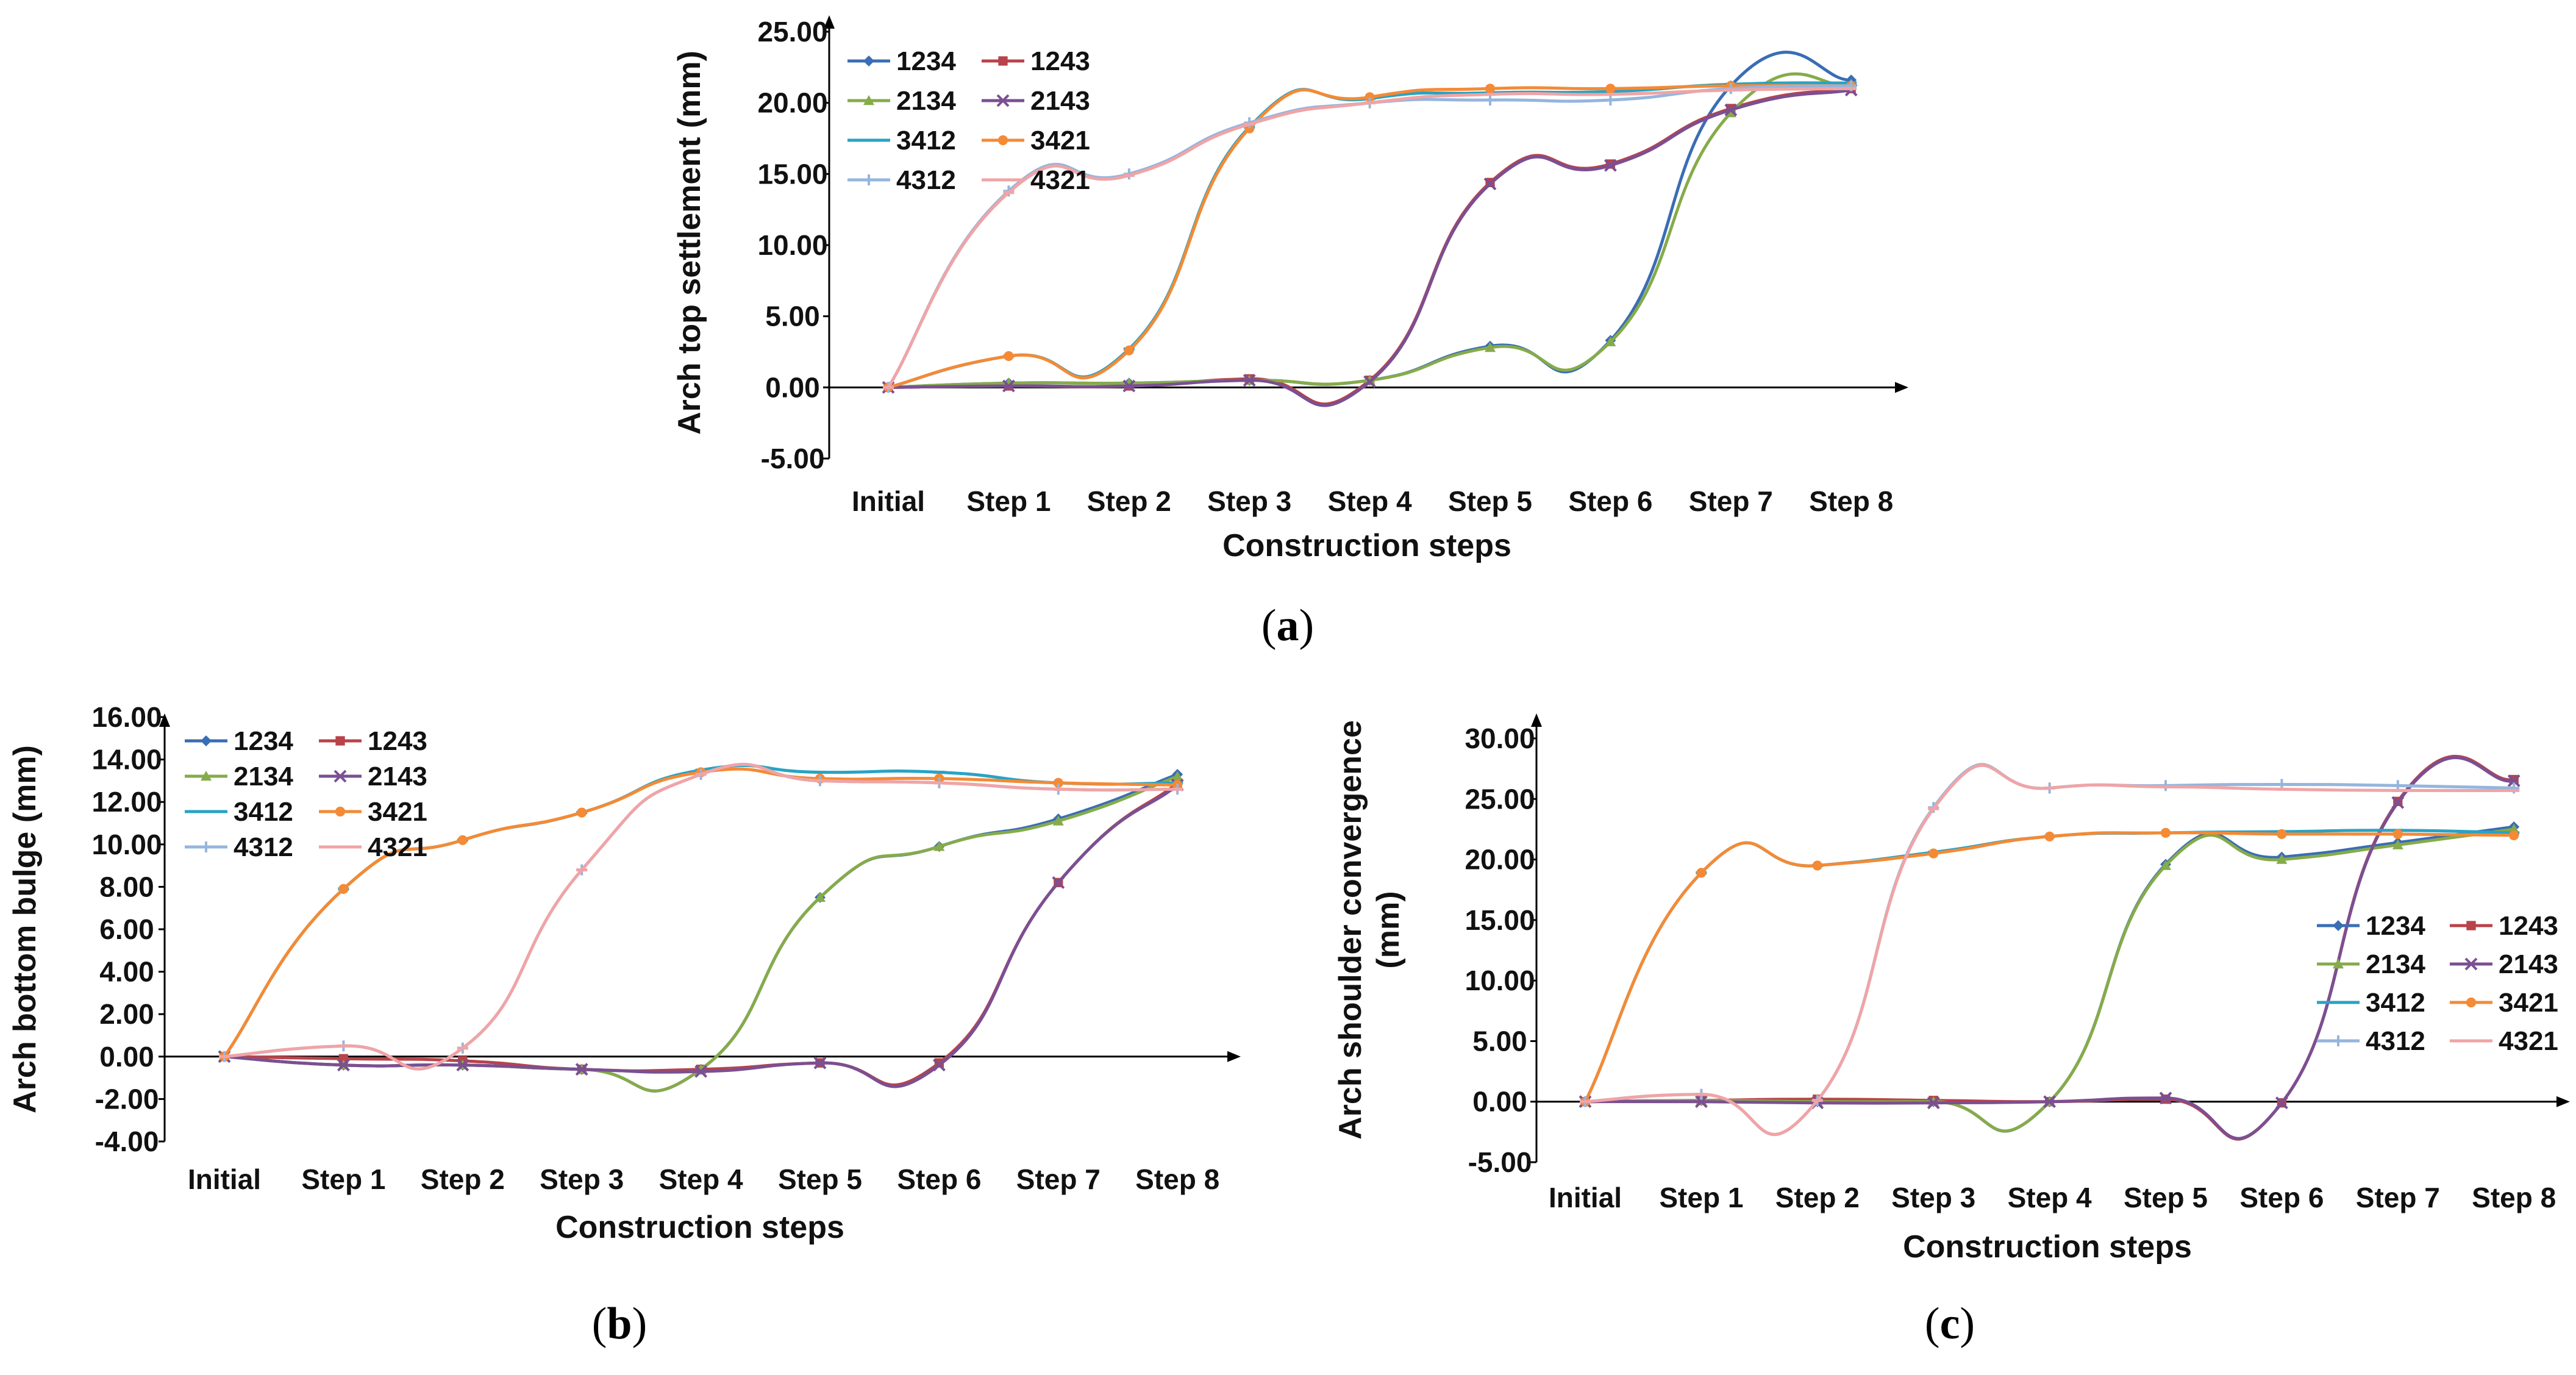 This screenshot has height=1375, width=2576. Describe the element at coordinates (640, 1324) in the screenshot. I see `b-caption-close: )` at that location.